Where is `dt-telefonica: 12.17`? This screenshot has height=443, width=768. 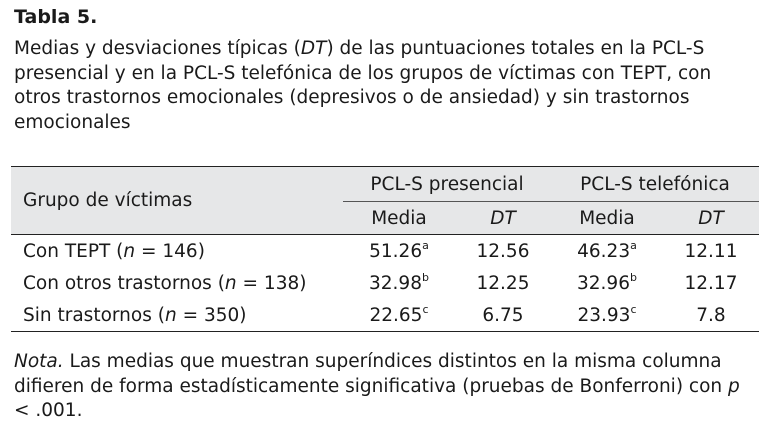
dt-telefonica: 12.17 is located at coordinates (711, 283).